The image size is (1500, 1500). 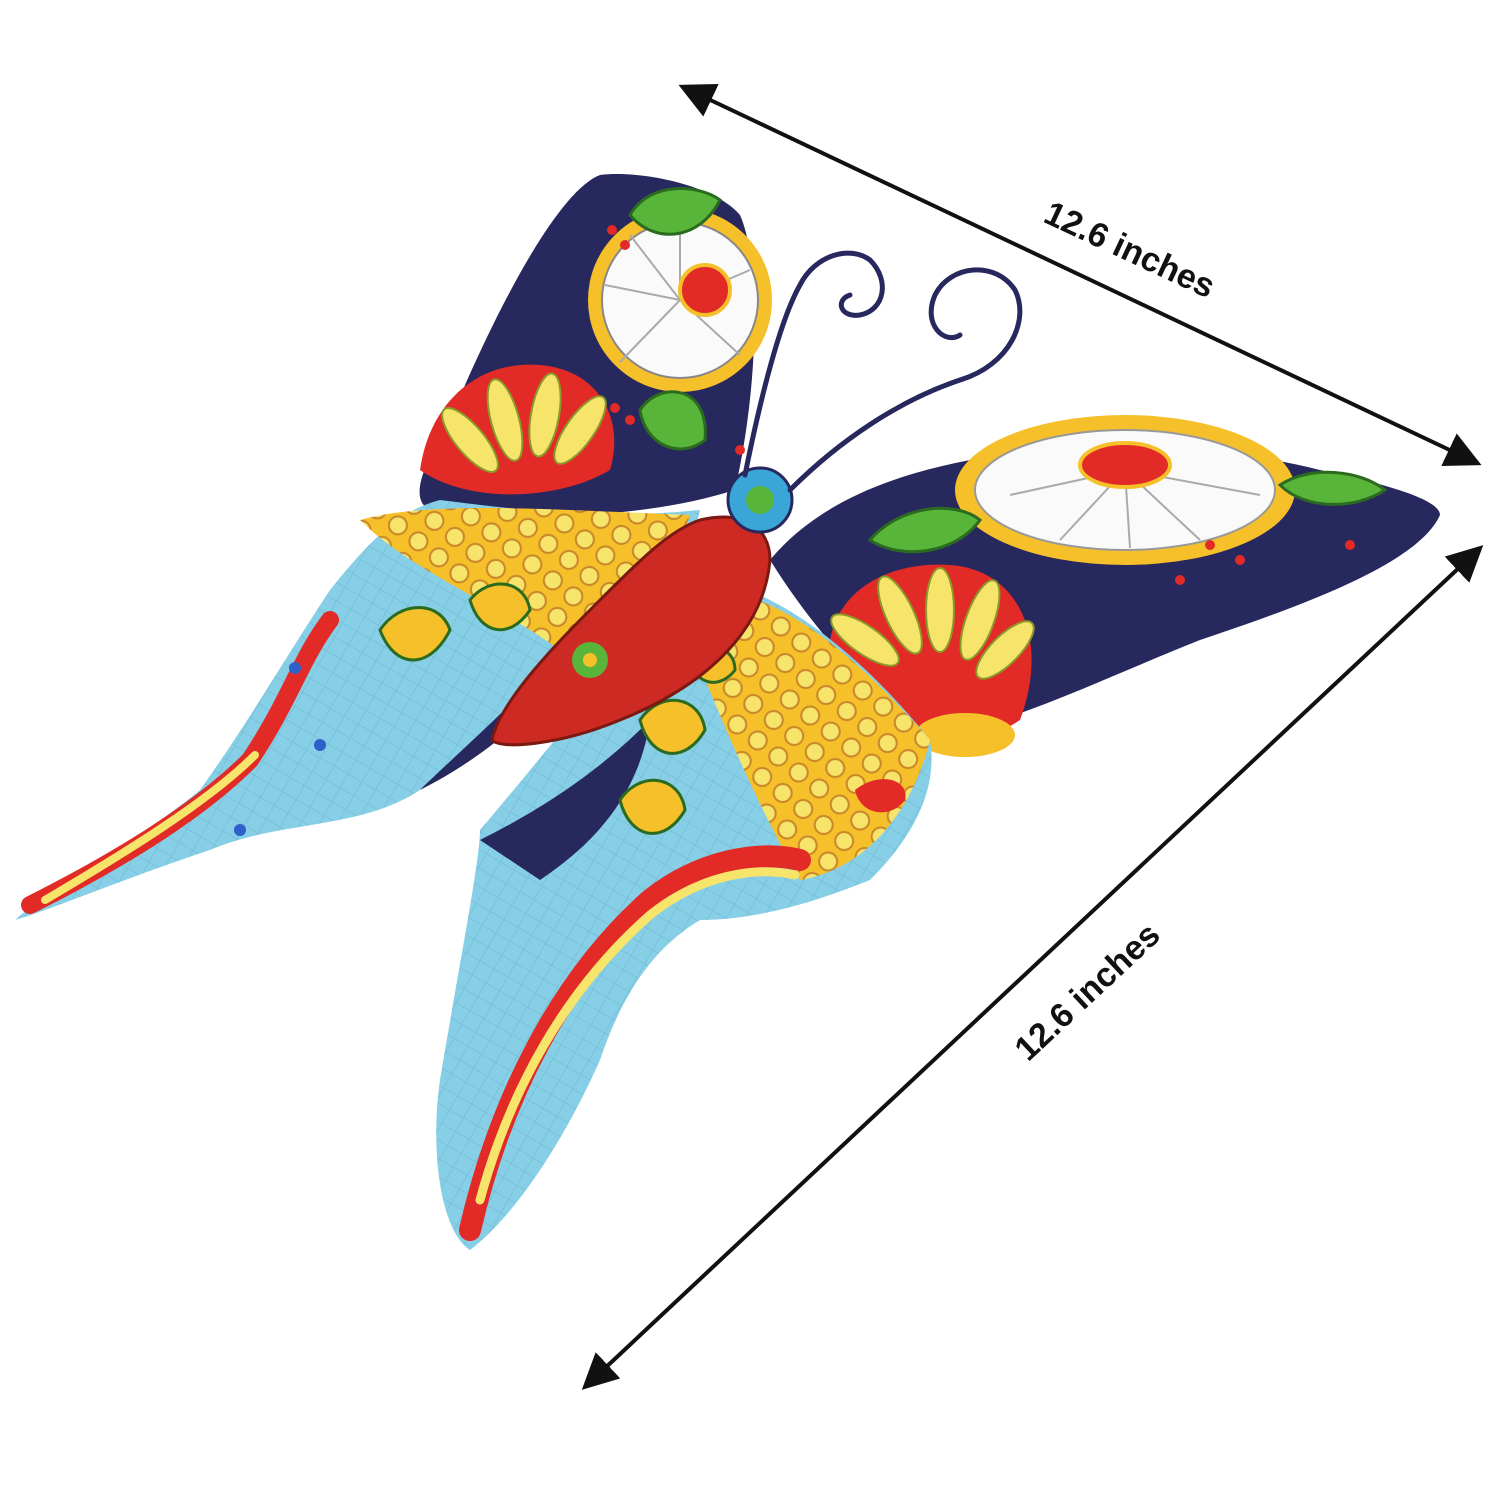 I want to click on height-dimension-label: 12.6 inches, so click(x=1087, y=992).